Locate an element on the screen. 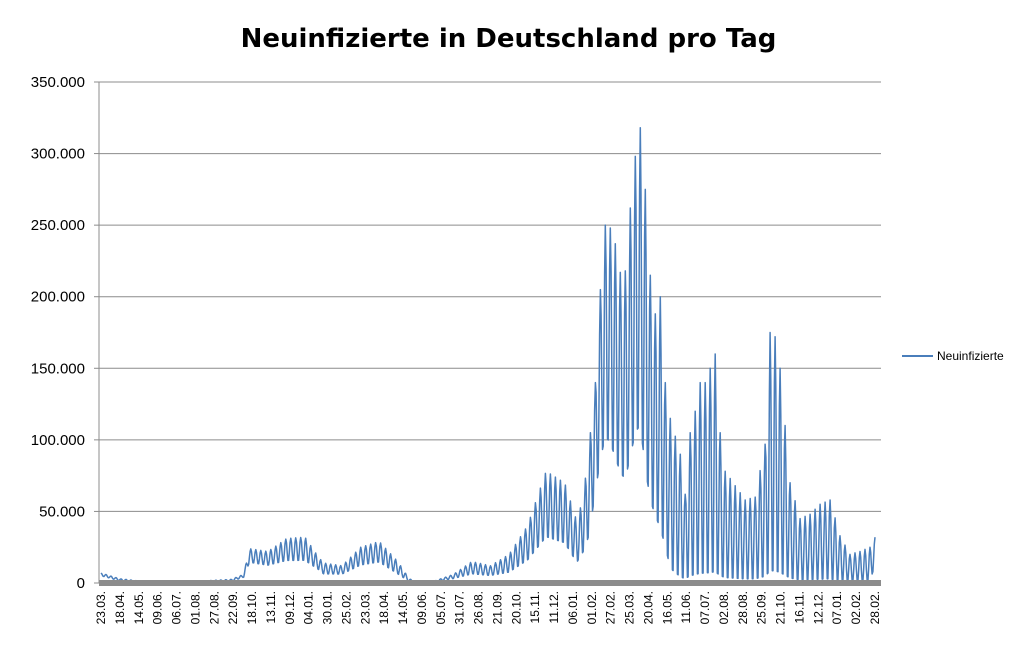 The image size is (1017, 669). y-tick-label: 0 is located at coordinates (81, 583).